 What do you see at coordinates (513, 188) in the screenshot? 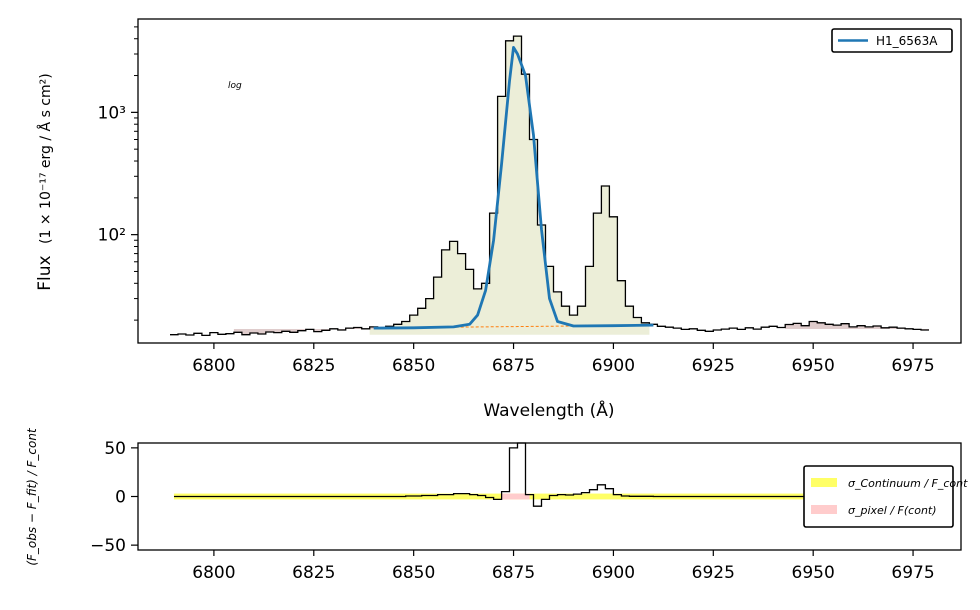
I see `gaussian-fit-h1-6563a` at bounding box center [513, 188].